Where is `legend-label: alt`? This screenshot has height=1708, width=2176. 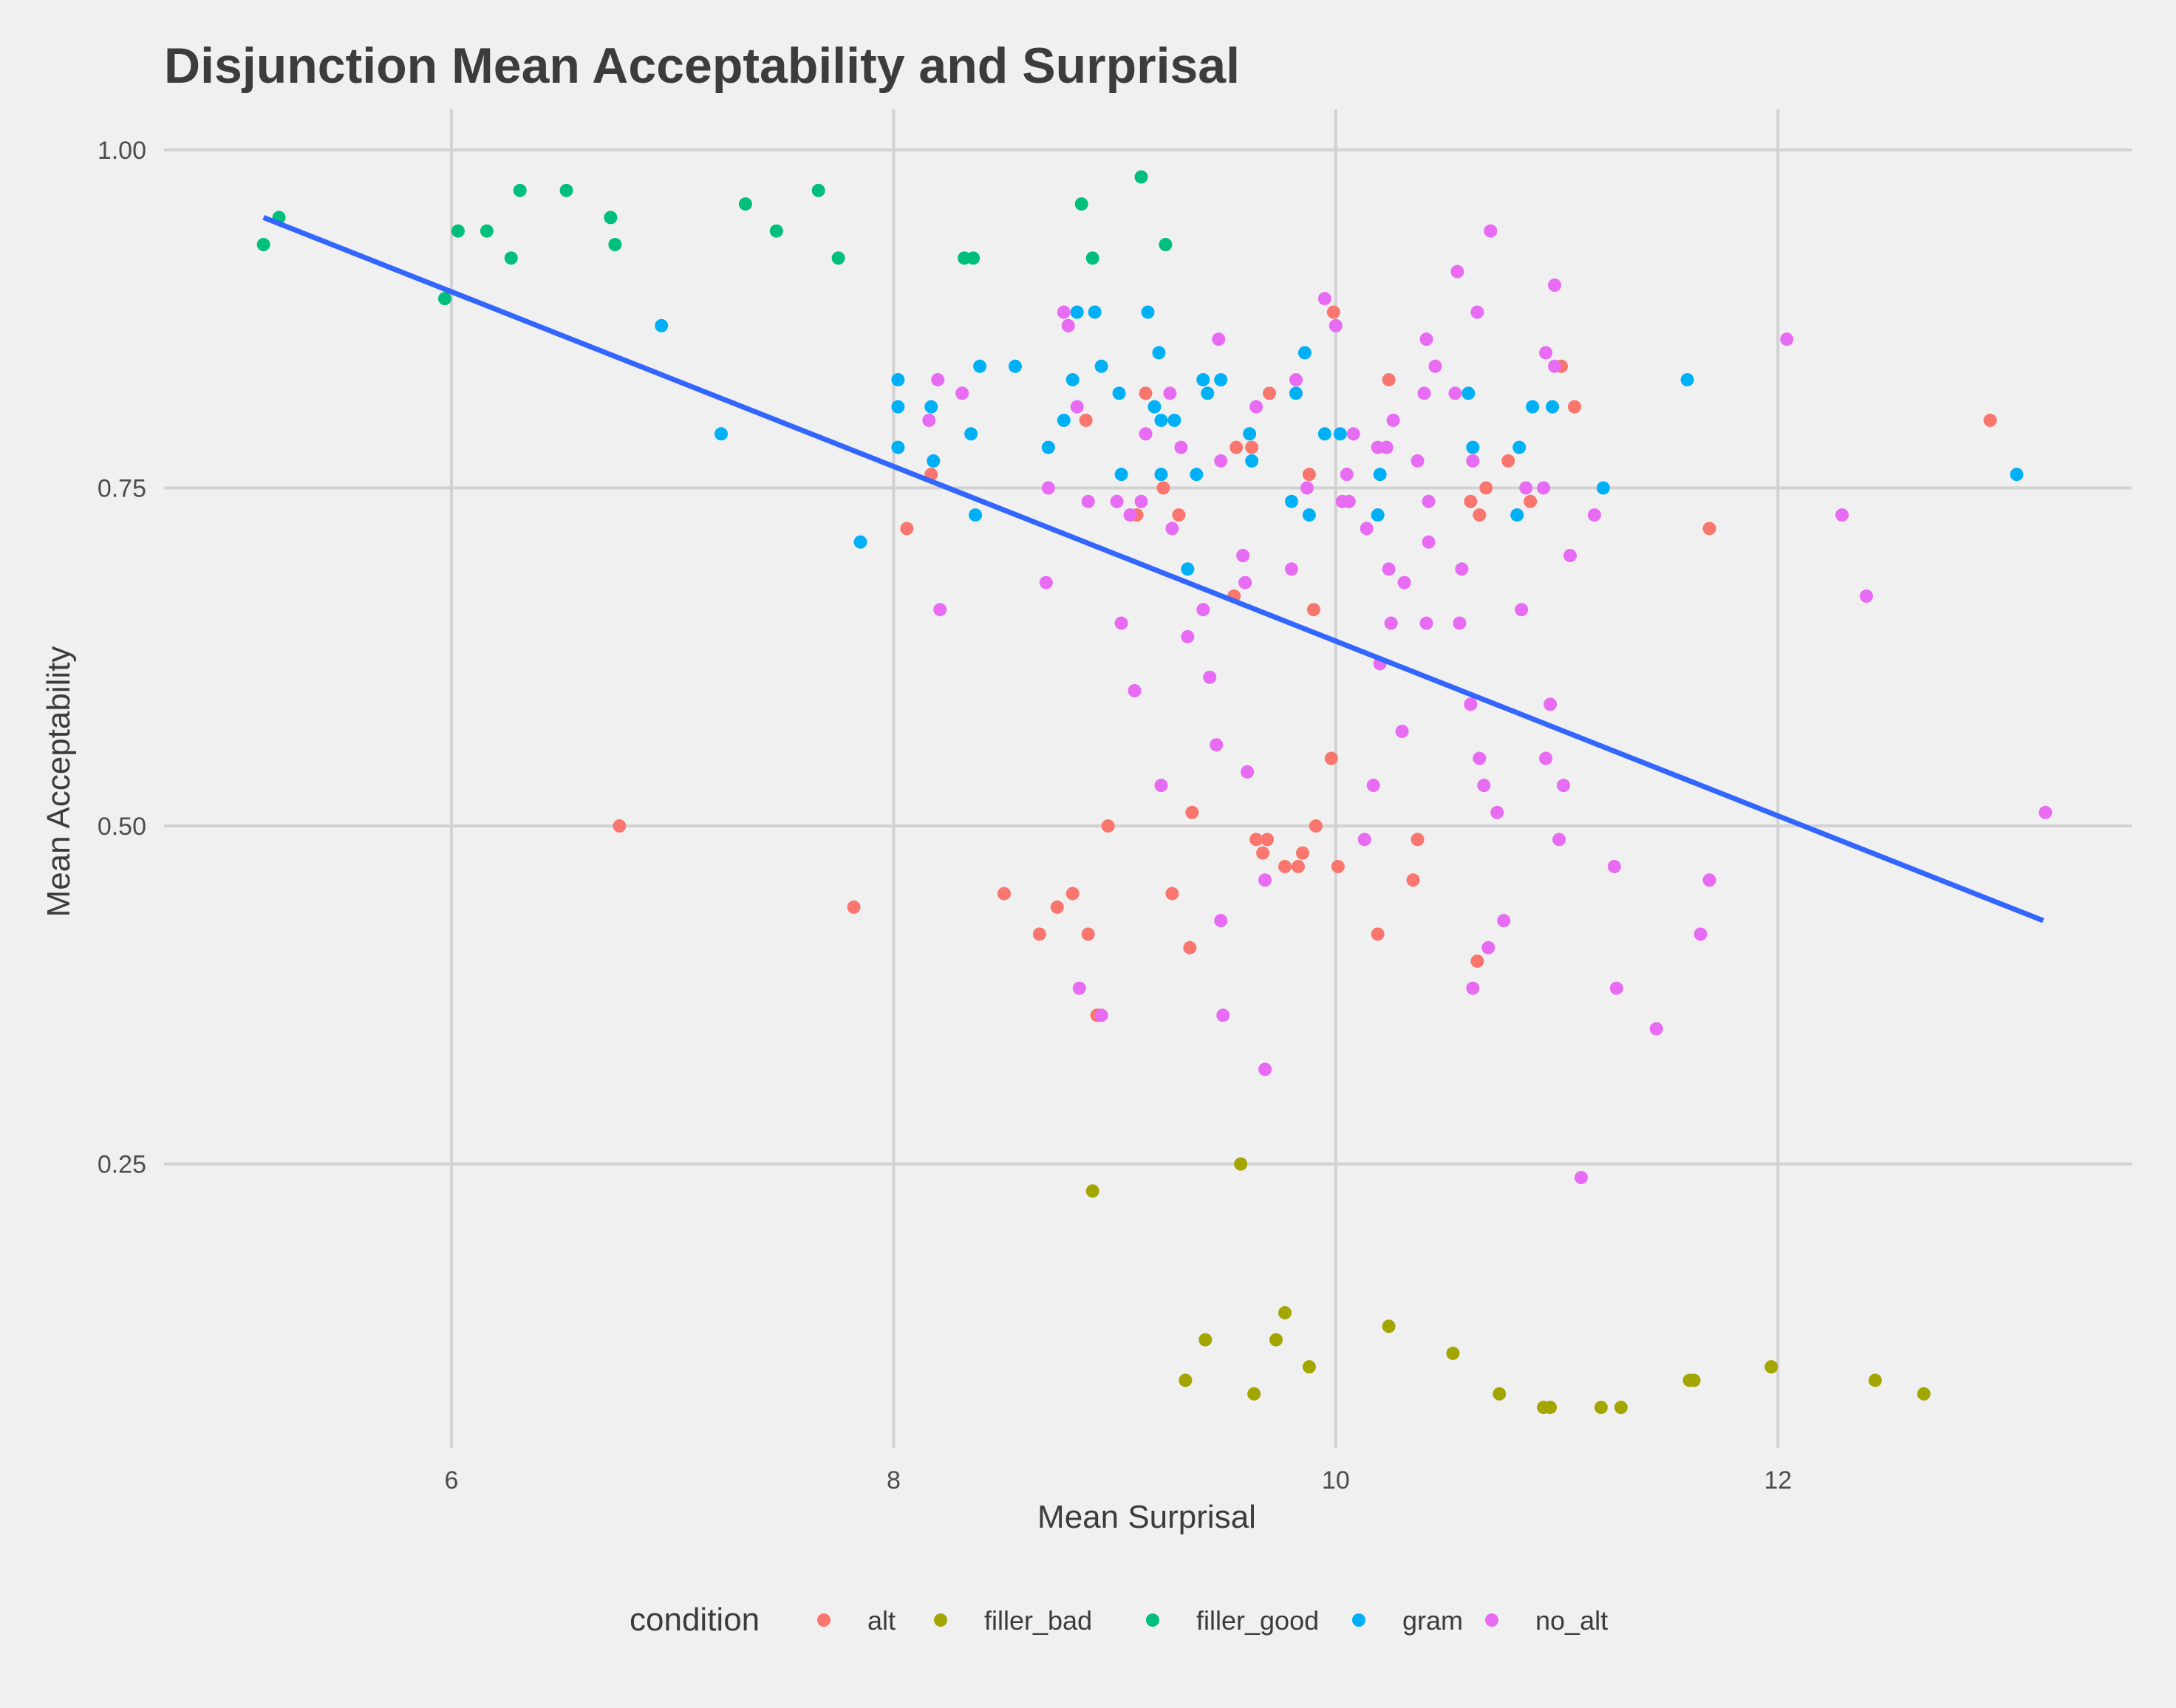
legend-label: alt is located at coordinates (882, 1620).